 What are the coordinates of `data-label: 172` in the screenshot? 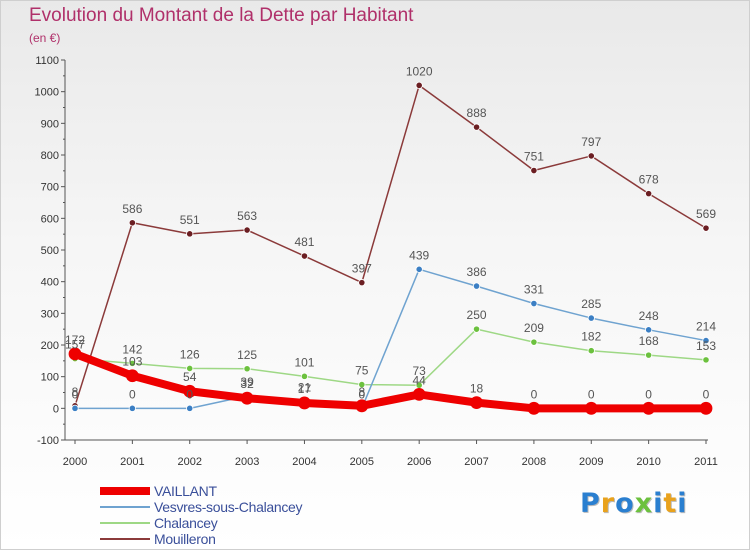 It's located at (75, 340).